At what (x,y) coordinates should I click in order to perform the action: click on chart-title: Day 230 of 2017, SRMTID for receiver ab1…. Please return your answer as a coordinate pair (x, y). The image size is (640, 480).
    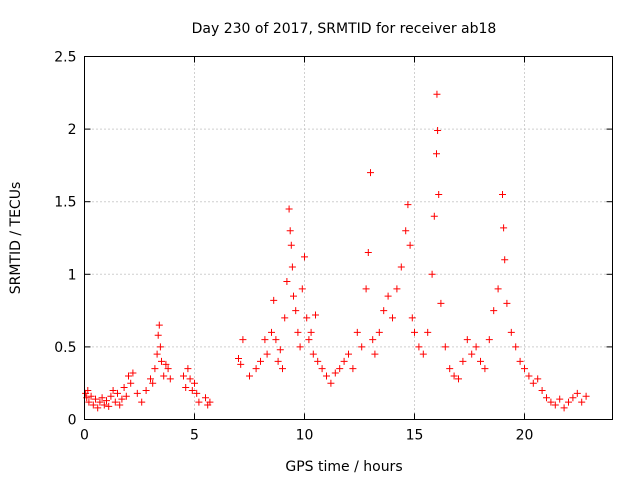
    Looking at the image, I should click on (344, 29).